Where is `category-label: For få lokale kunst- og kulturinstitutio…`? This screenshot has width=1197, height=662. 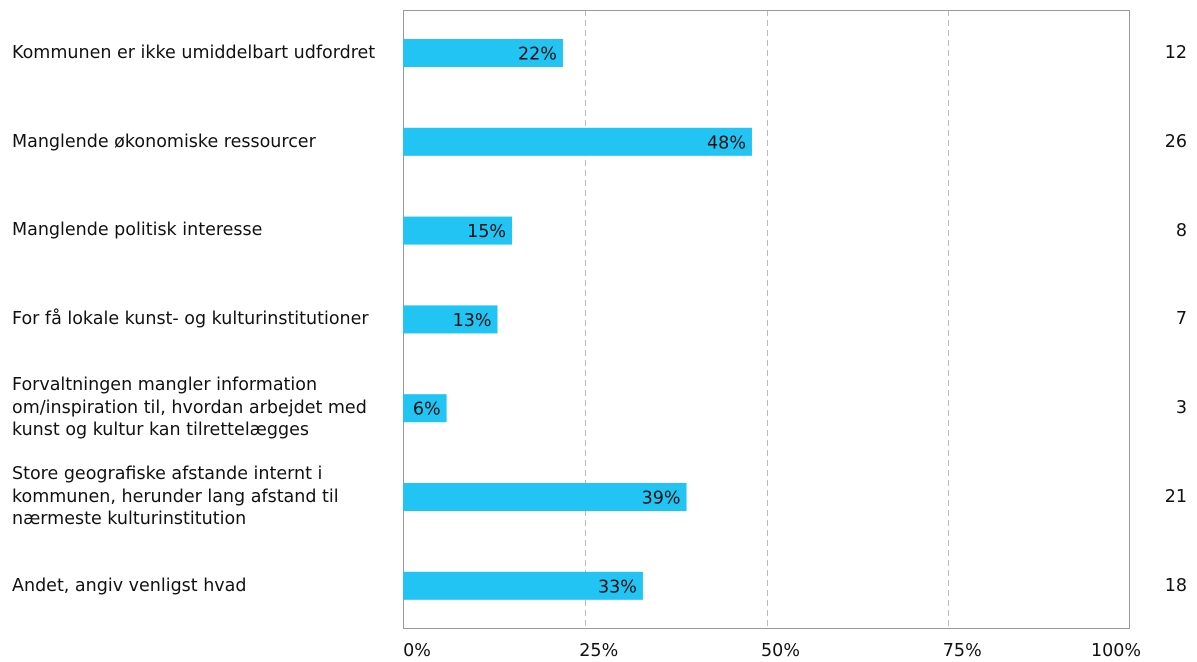 category-label: For få lokale kunst- og kulturinstitutio… is located at coordinates (190, 319).